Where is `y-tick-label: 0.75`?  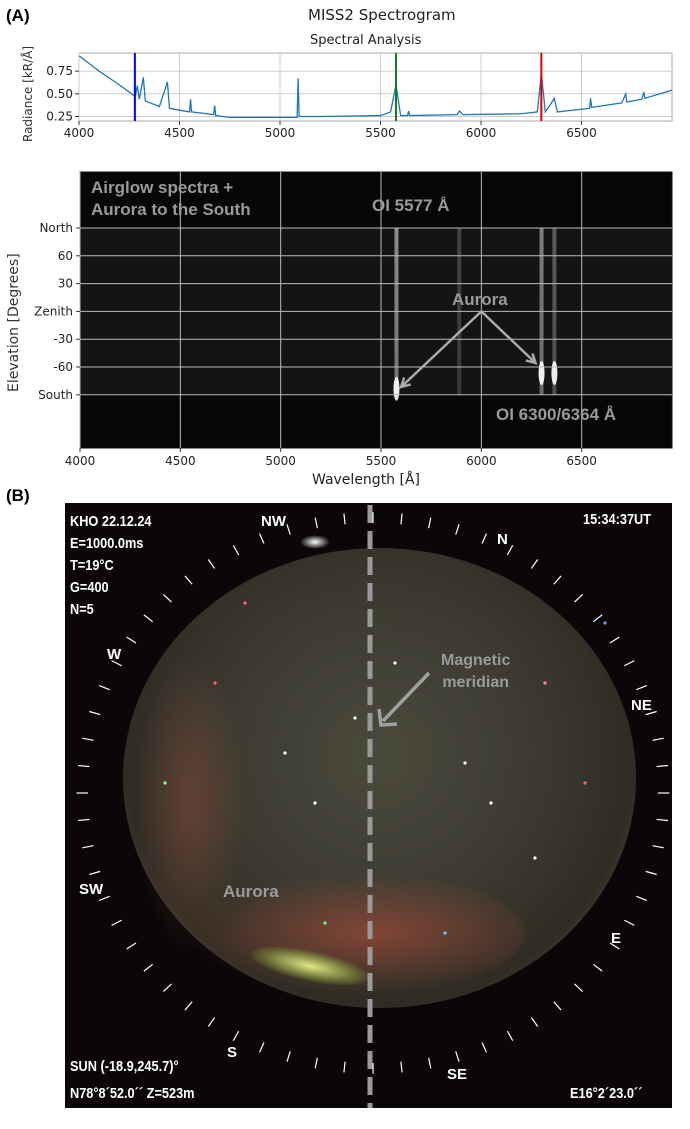 y-tick-label: 0.75 is located at coordinates (59, 71).